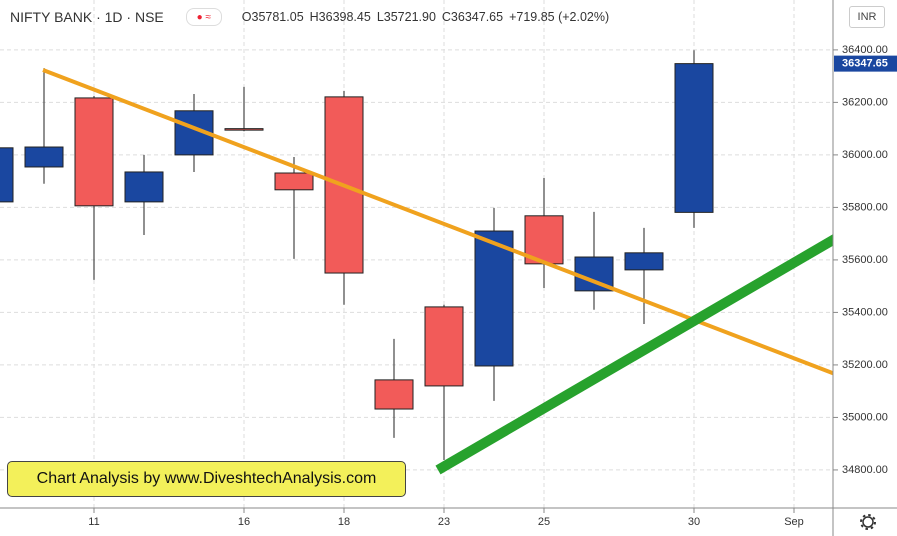 The height and width of the screenshot is (536, 897). What do you see at coordinates (344, 522) in the screenshot?
I see `x-tick-label: 18` at bounding box center [344, 522].